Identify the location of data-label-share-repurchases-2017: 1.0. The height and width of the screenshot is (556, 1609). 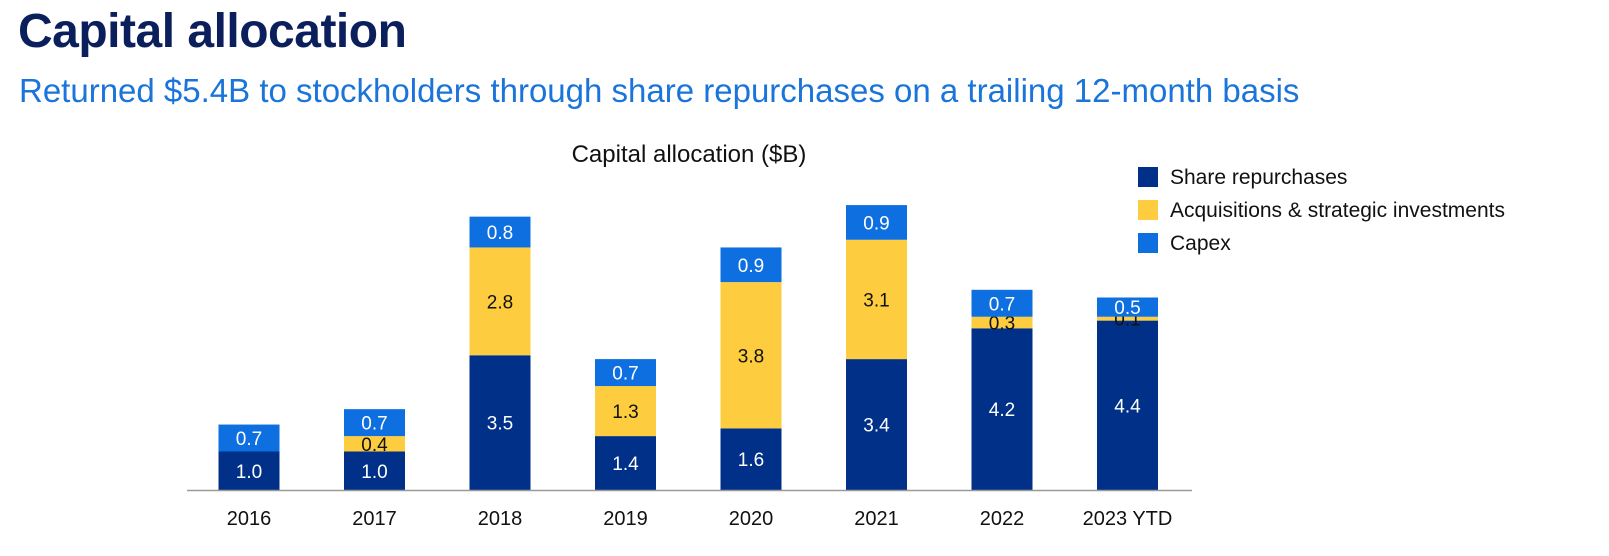
(374, 472).